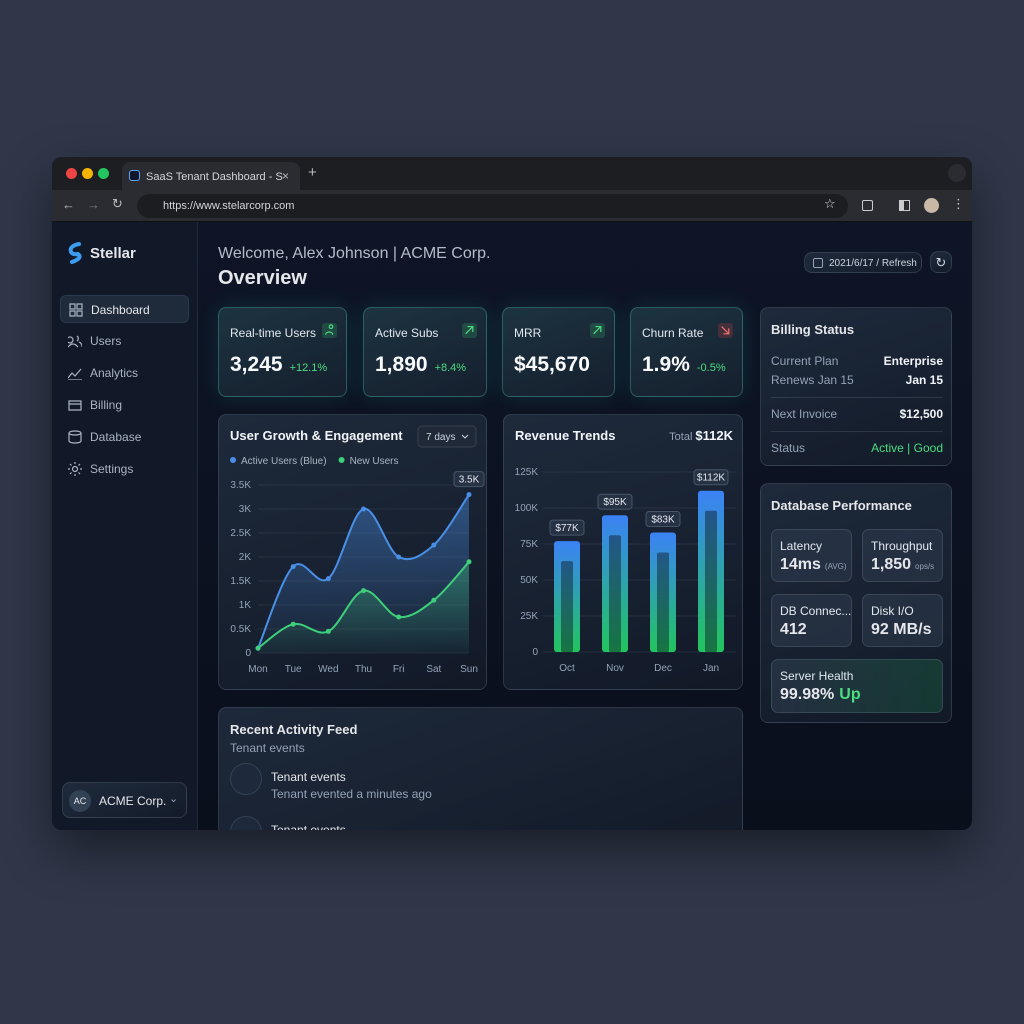 The image size is (1024, 1024). I want to click on value-label: $77K, so click(567, 528).